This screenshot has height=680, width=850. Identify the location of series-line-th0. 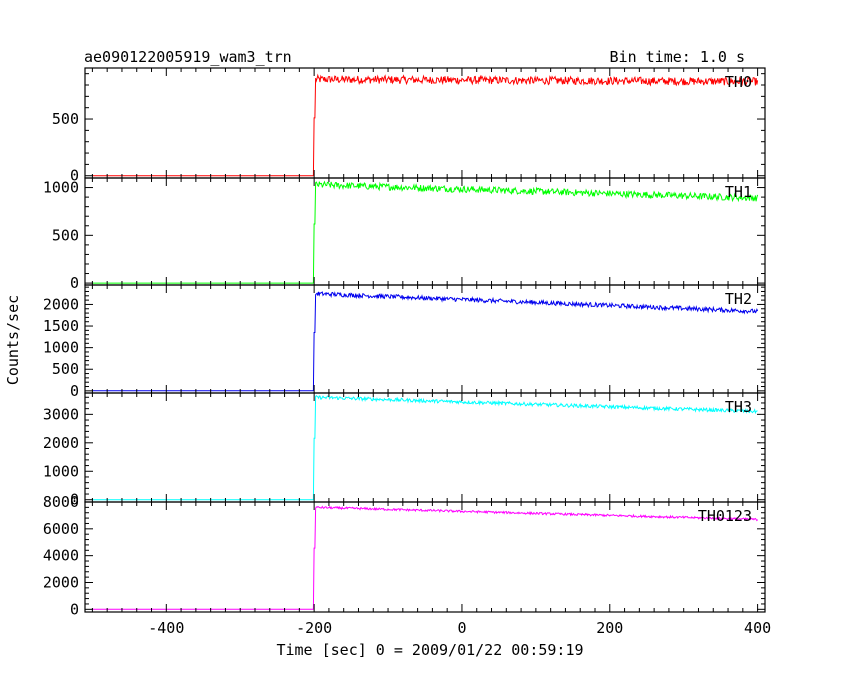
(425, 125).